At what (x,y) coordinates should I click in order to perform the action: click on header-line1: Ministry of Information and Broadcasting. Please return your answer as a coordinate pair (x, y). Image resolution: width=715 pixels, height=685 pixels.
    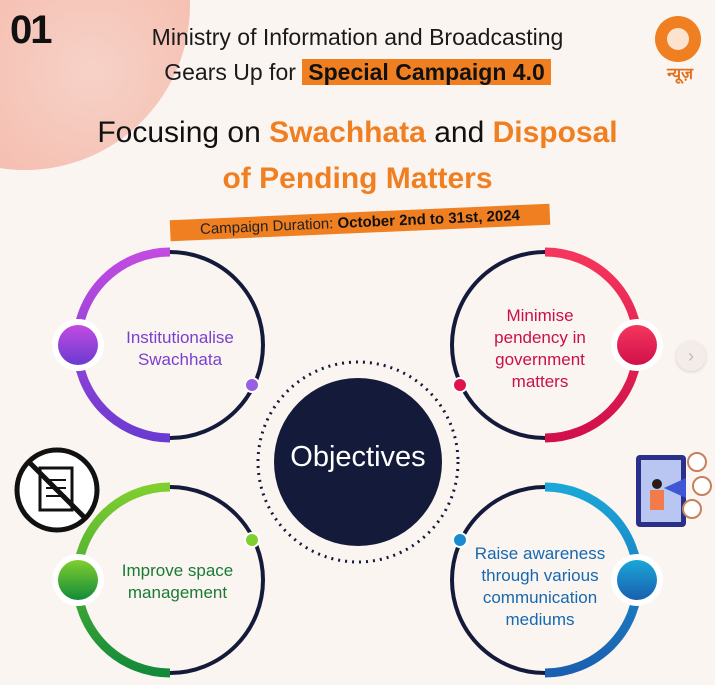
    Looking at the image, I should click on (357, 37).